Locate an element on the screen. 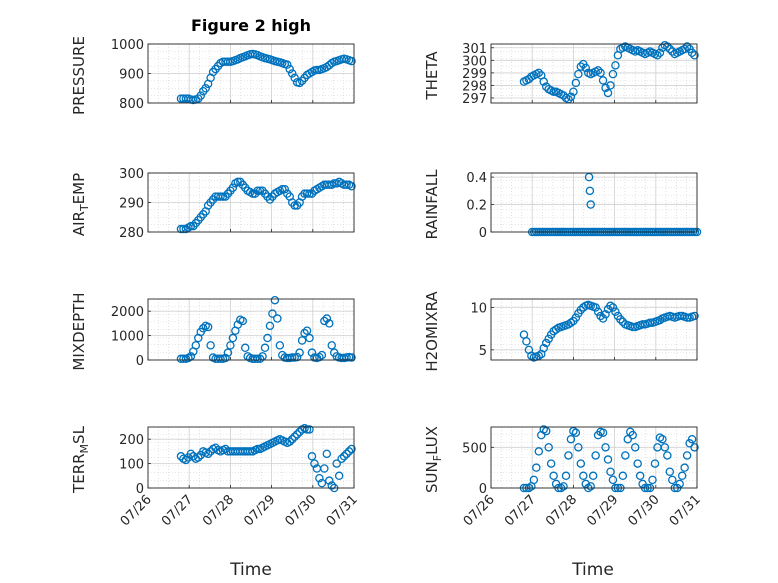 Image resolution: width=778 pixels, height=583 pixels. y-tick-label: 0.2 is located at coordinates (476, 206).